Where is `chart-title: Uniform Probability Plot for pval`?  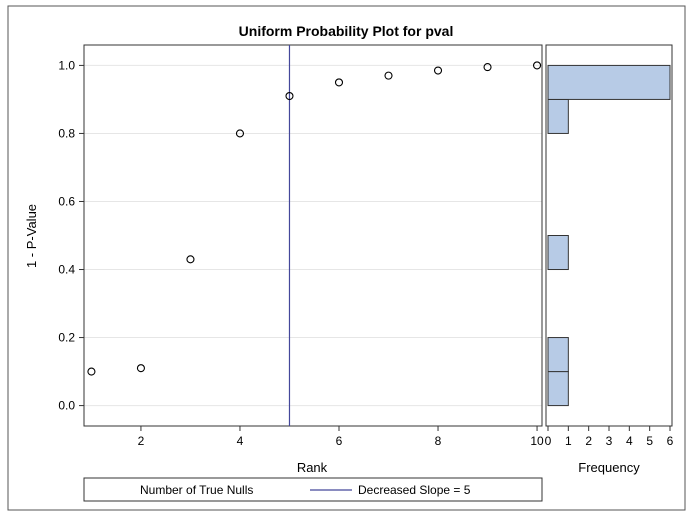 chart-title: Uniform Probability Plot for pval is located at coordinates (346, 31).